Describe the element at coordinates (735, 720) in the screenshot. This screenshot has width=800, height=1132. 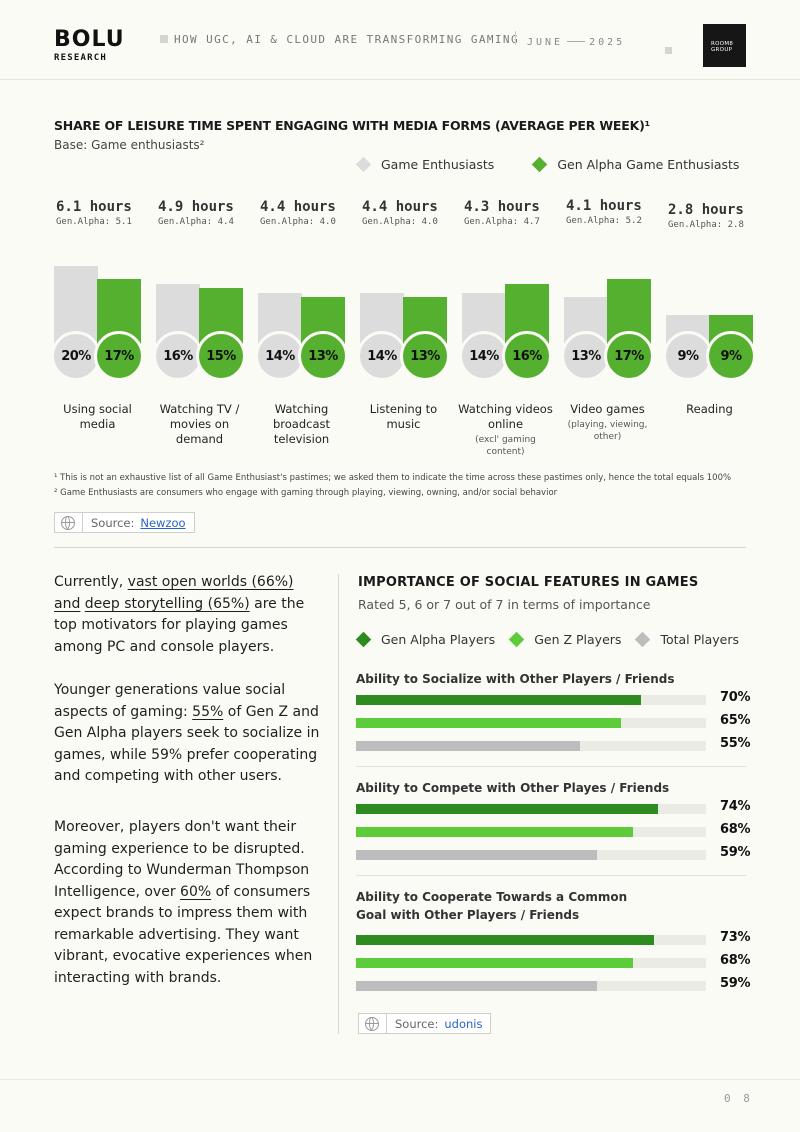
I see `value-label: 65%` at that location.